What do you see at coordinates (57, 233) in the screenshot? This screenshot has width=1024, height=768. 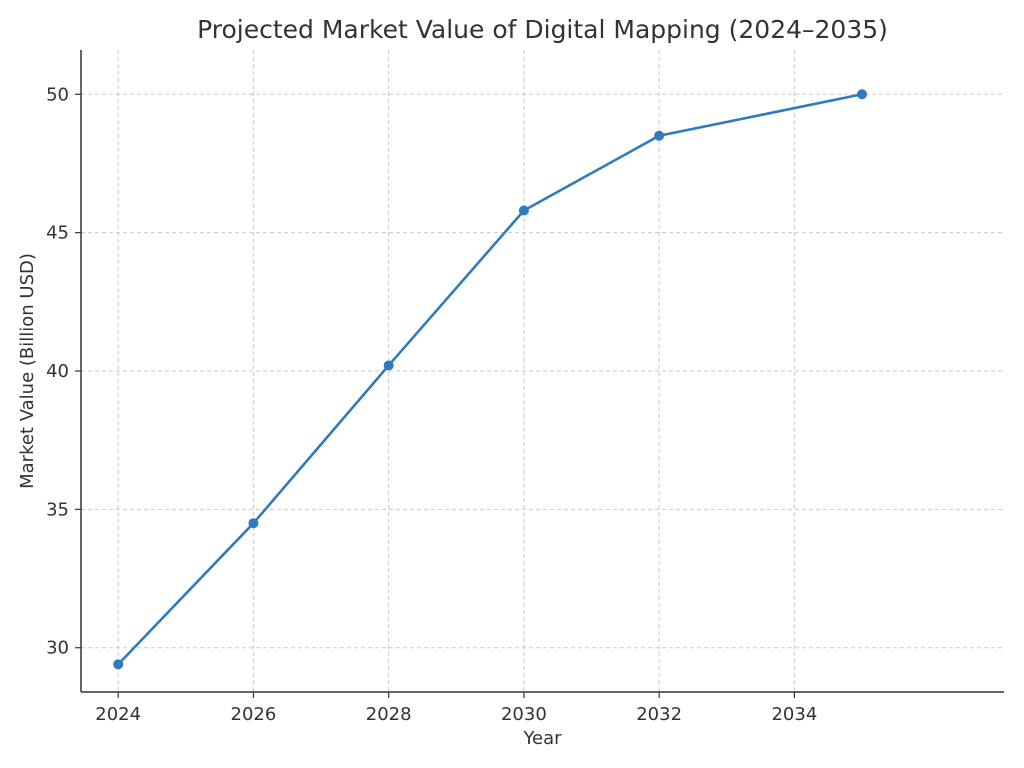 I see `y-tick-label: 45` at bounding box center [57, 233].